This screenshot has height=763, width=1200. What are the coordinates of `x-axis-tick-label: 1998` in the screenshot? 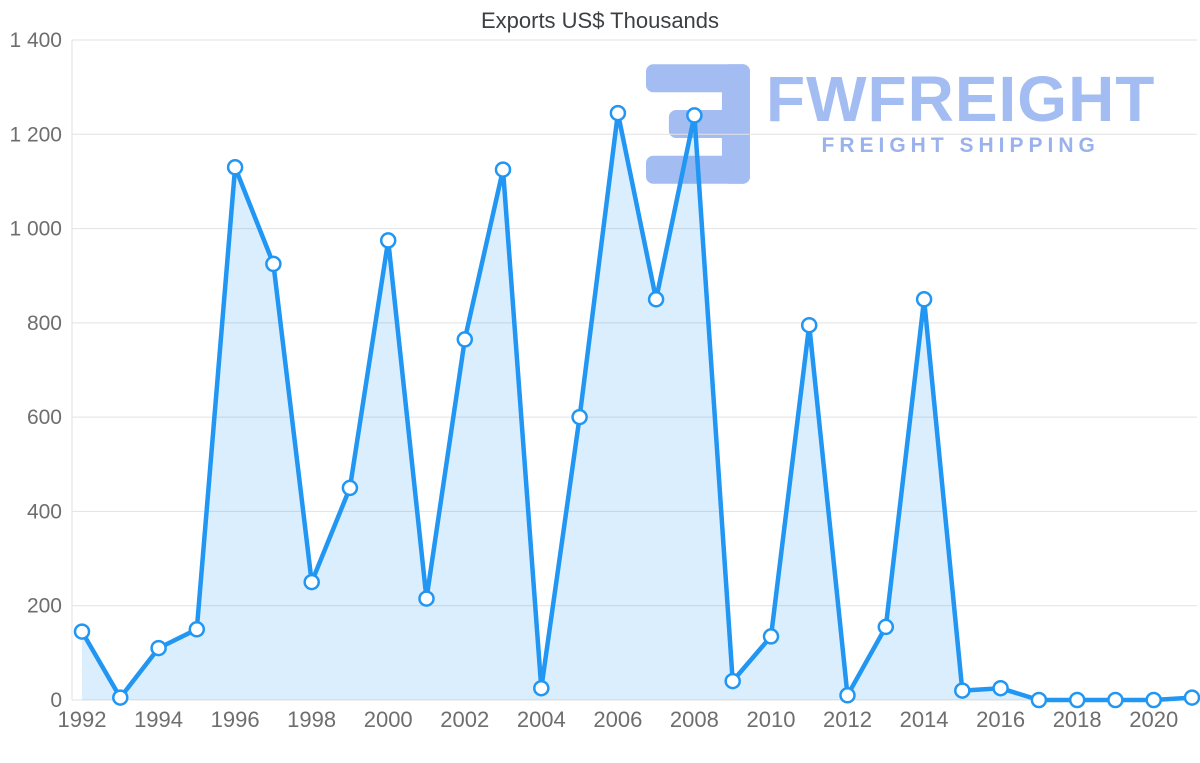 It's located at (311, 719).